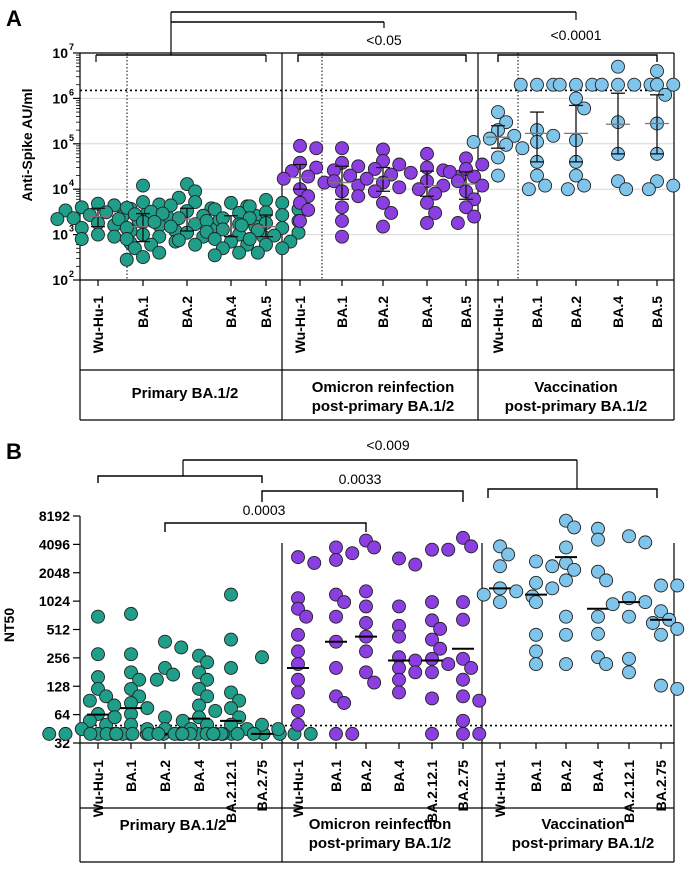 This screenshot has height=883, width=685. Describe the element at coordinates (231, 791) in the screenshot. I see `B-x-tick-label-0-4: BA.2.12.1` at that location.